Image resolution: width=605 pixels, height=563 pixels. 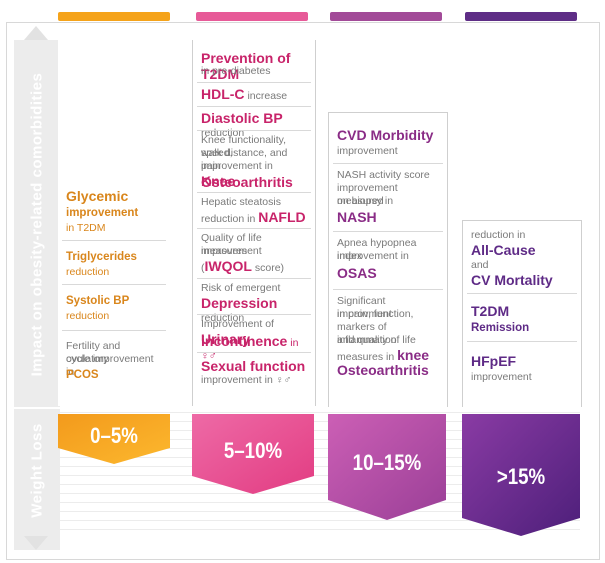 I want to click on arrow-down-icon, so click(x=36, y=543).